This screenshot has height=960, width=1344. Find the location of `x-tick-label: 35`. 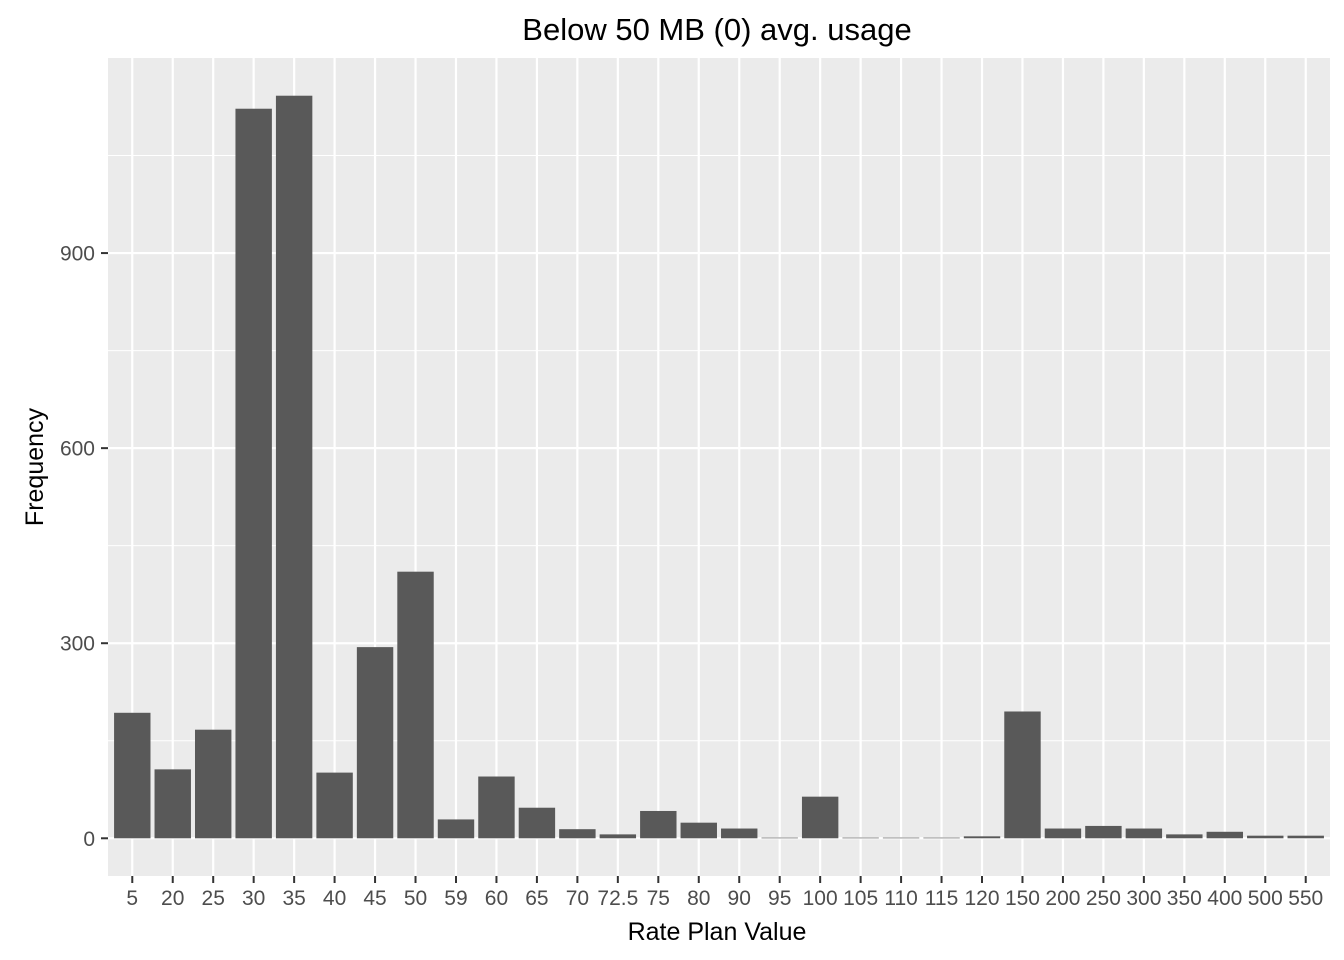

x-tick-label: 35 is located at coordinates (293, 898).